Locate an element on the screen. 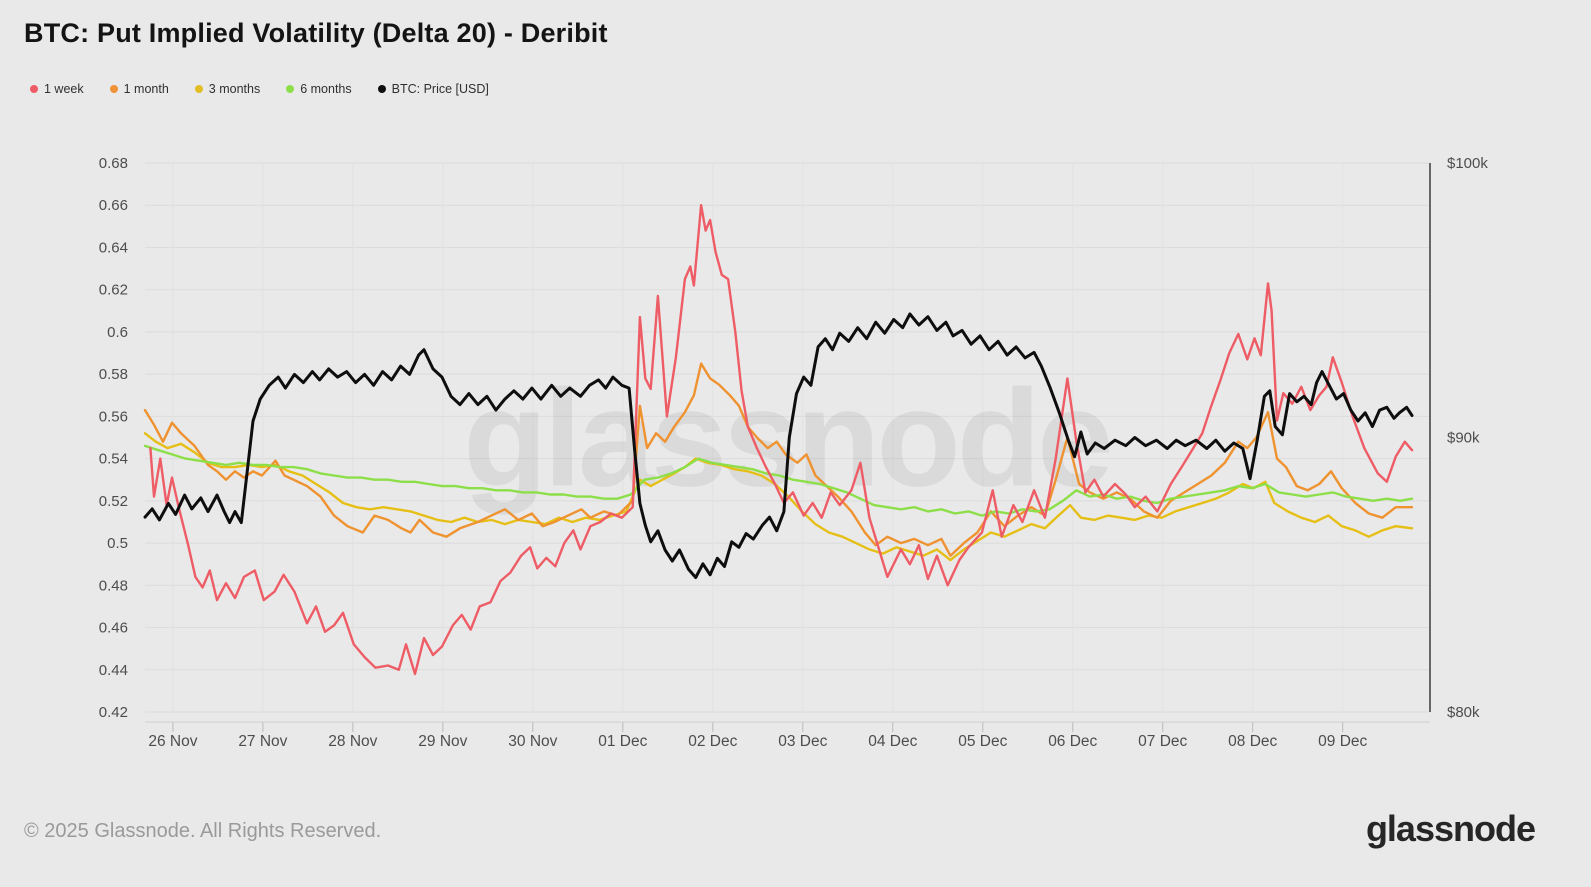 The width and height of the screenshot is (1591, 887). left-axis-label: 0.62 is located at coordinates (113, 290).